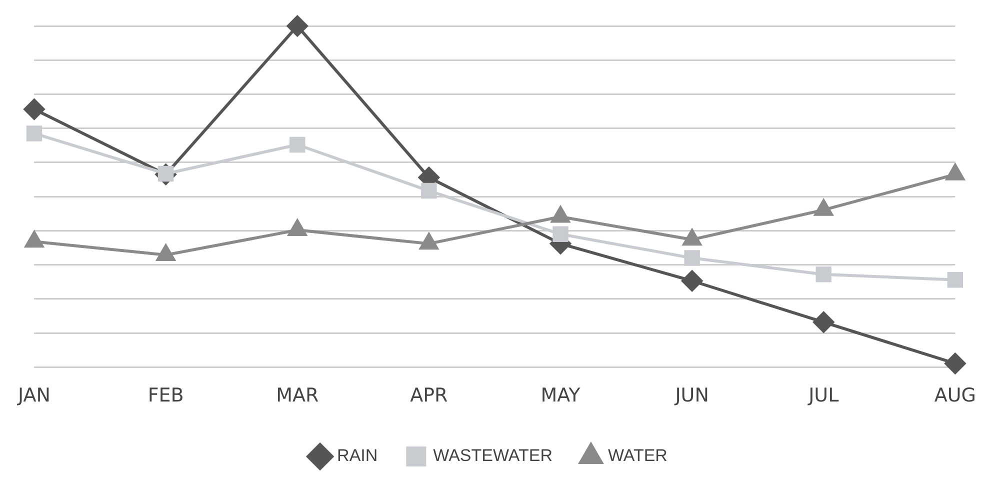 This screenshot has height=483, width=994. Describe the element at coordinates (955, 395) in the screenshot. I see `x-tick-label: AUG` at that location.